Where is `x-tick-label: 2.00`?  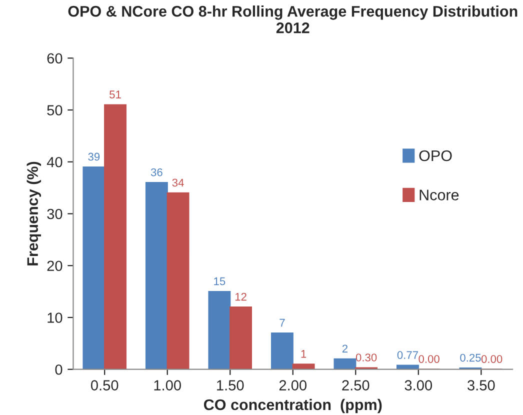 x-tick-label: 2.00 is located at coordinates (293, 385).